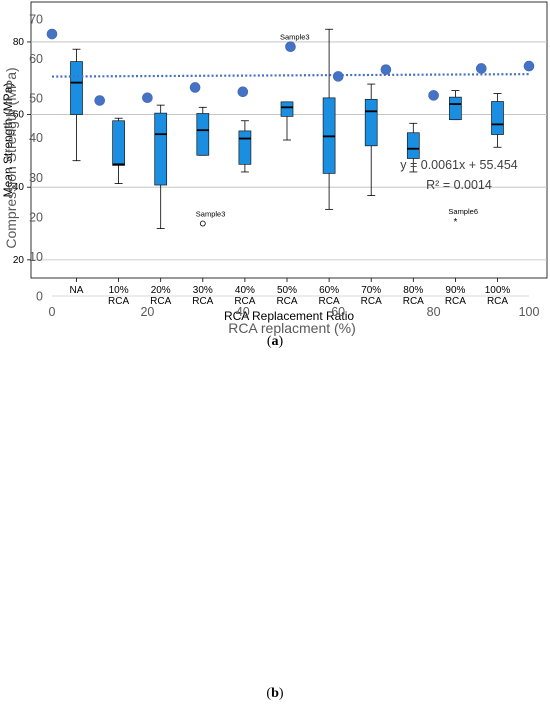 The width and height of the screenshot is (550, 705). Describe the element at coordinates (203, 290) in the screenshot. I see `x-tick-label: 30%` at that location.